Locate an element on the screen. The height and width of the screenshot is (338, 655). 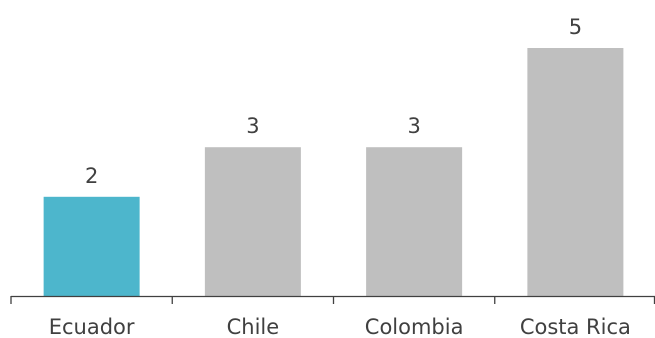
x-tick-label-costa-rica: Costa Rica is located at coordinates (575, 326).